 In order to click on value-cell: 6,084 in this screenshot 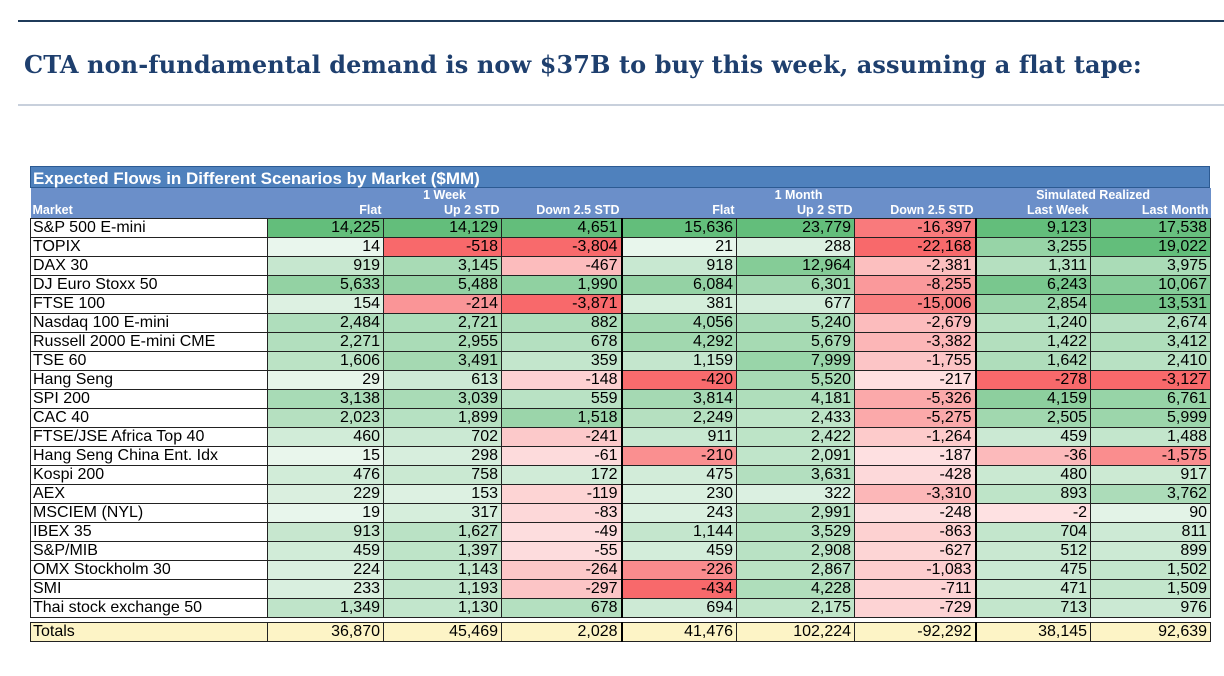, I will do `click(679, 285)`.